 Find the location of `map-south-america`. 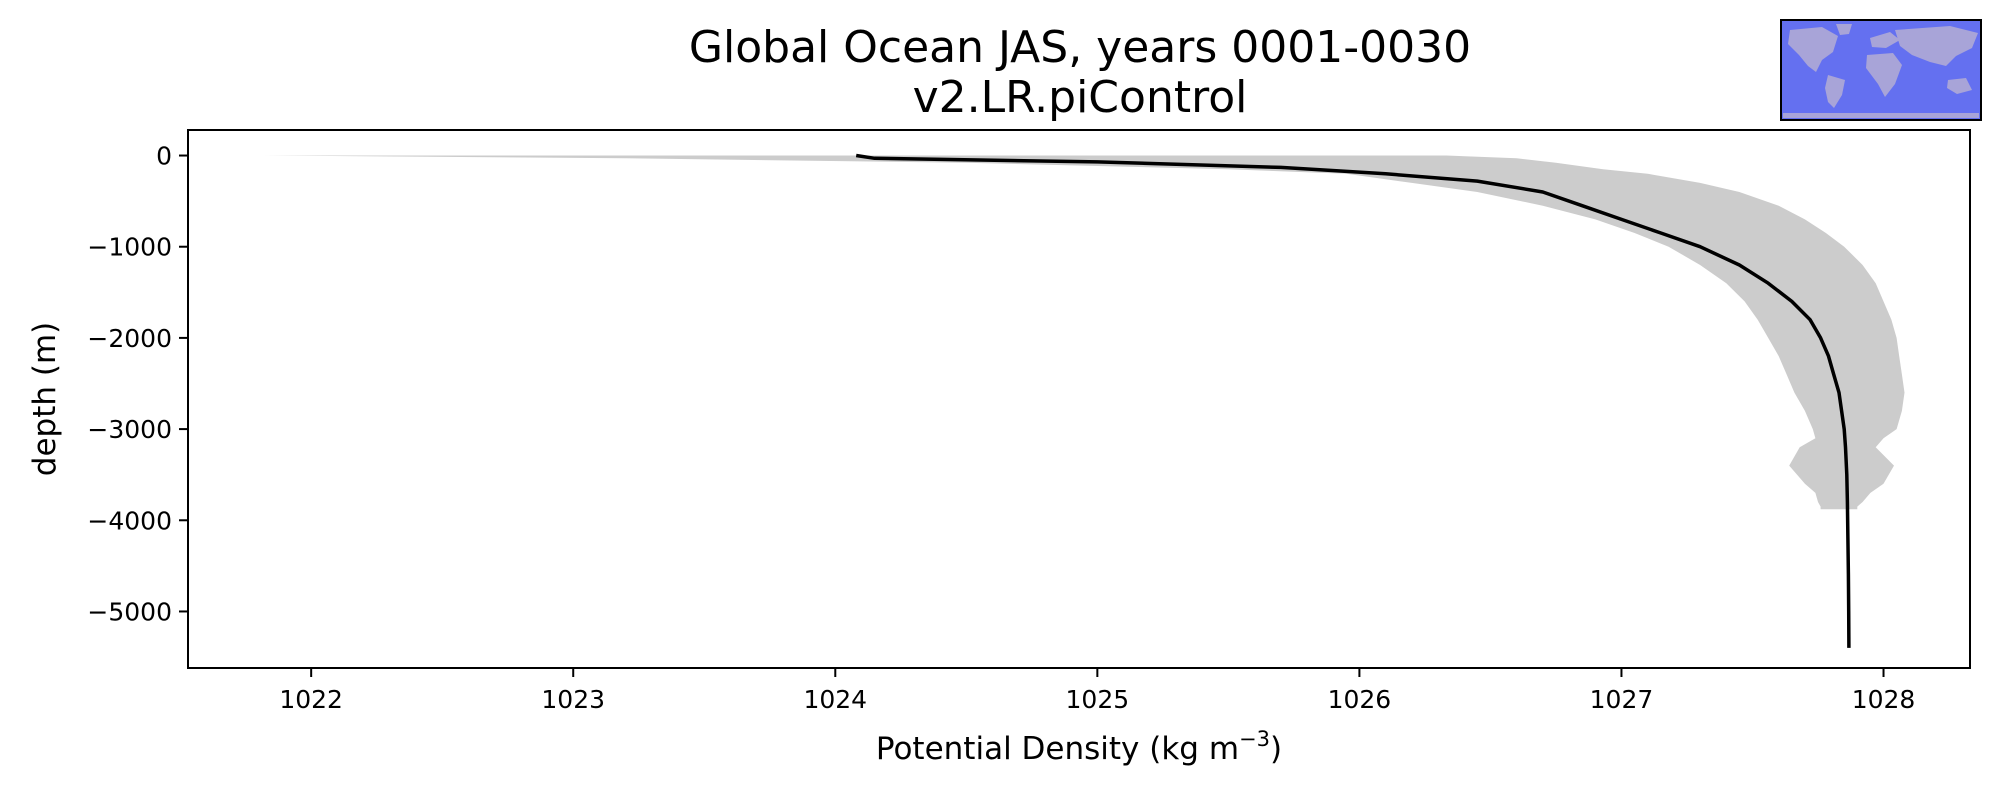

map-south-america is located at coordinates (1835, 91).